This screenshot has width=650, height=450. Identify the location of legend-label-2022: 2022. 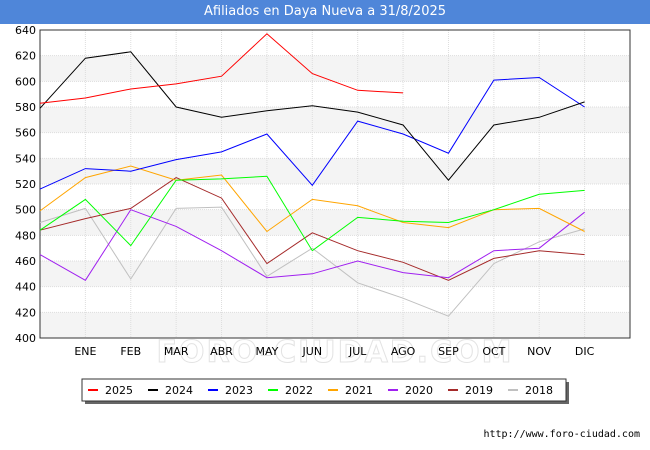
(299, 390).